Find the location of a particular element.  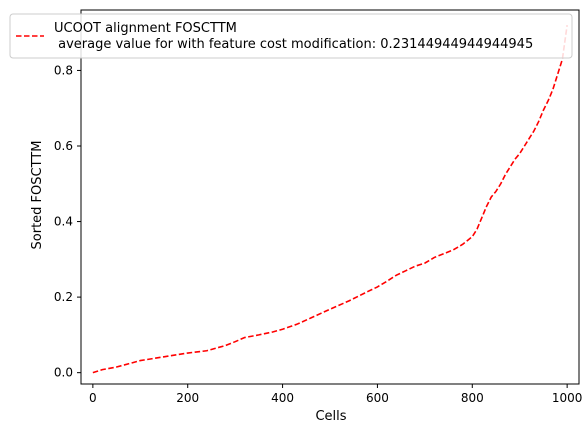

y-tick-label: 0.6 is located at coordinates (63, 146).